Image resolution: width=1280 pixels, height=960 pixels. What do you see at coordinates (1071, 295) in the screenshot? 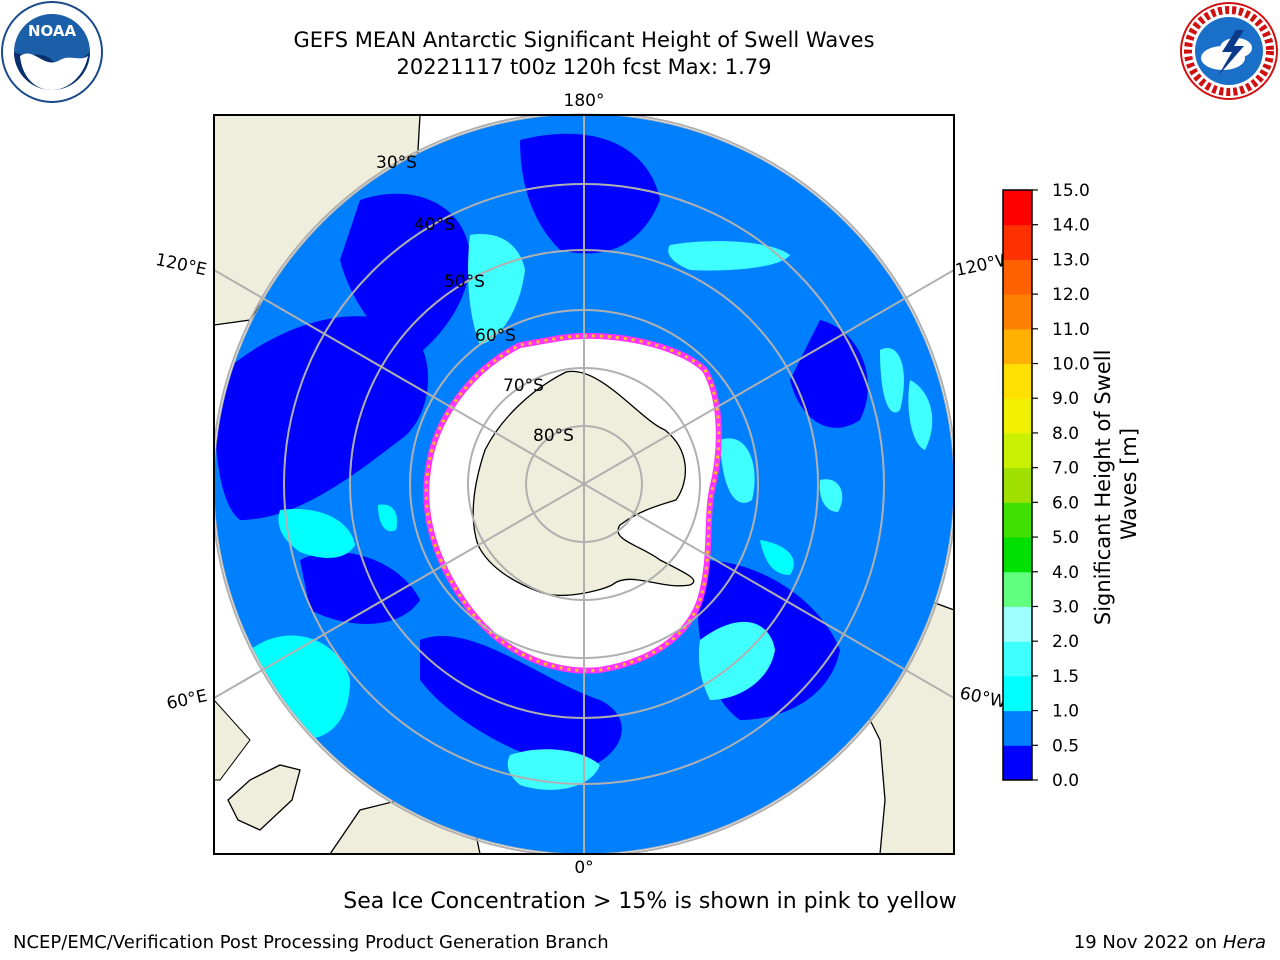
I see `colorbar-tick-label: 12.0` at bounding box center [1071, 295].